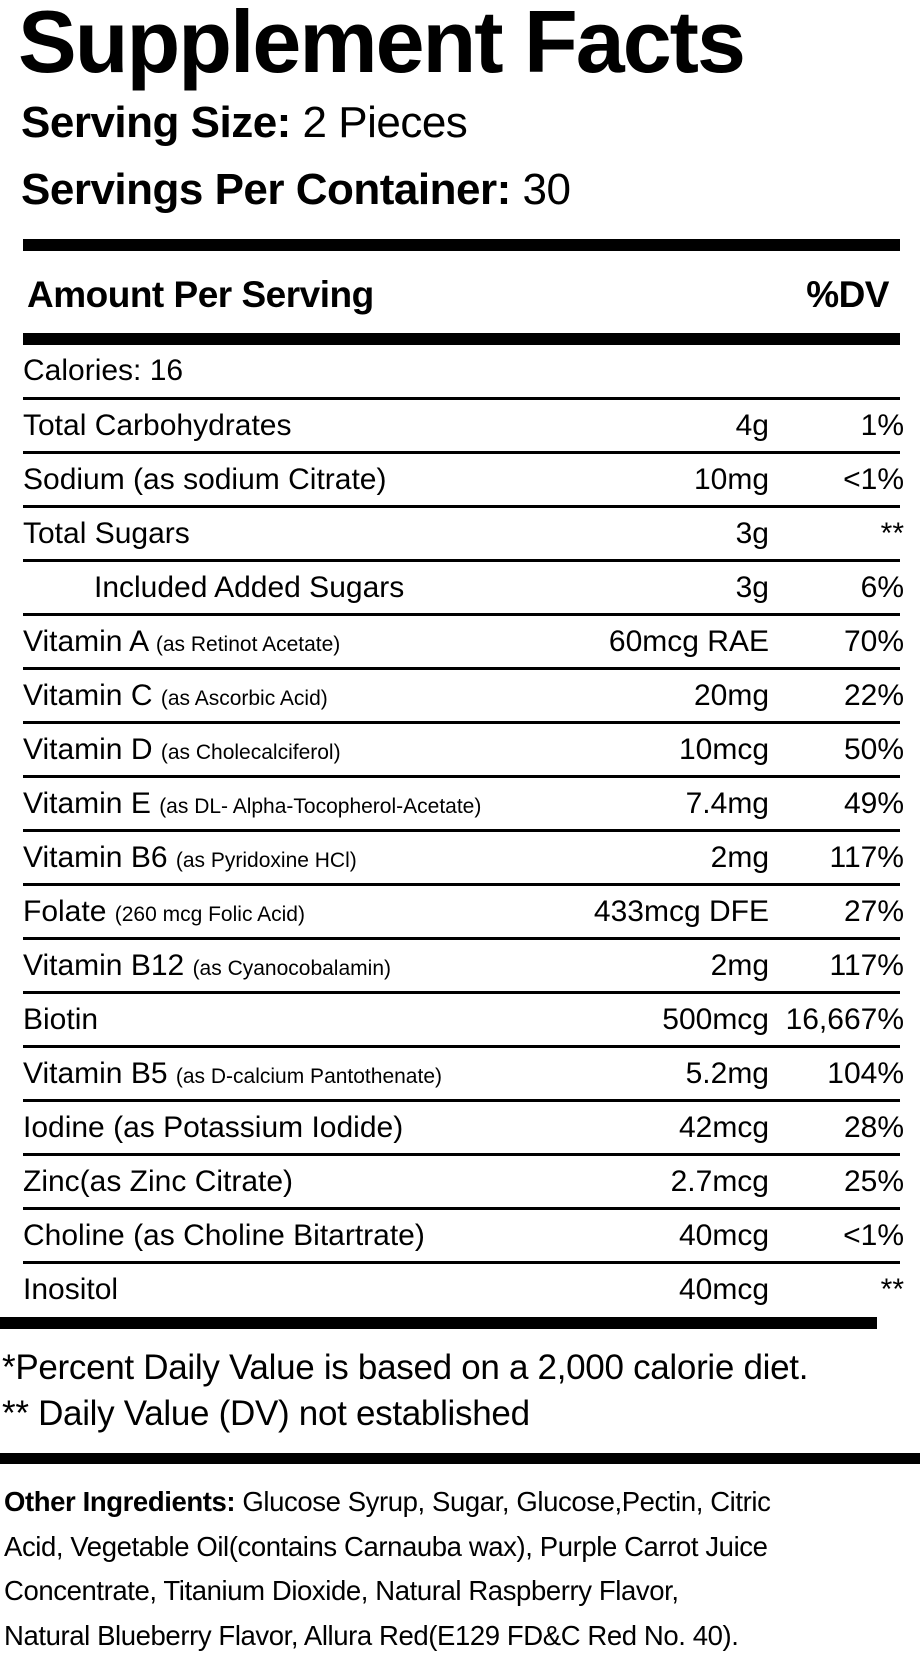 The height and width of the screenshot is (1658, 920). I want to click on nutrient-label: Vitamin A, so click(85, 641).